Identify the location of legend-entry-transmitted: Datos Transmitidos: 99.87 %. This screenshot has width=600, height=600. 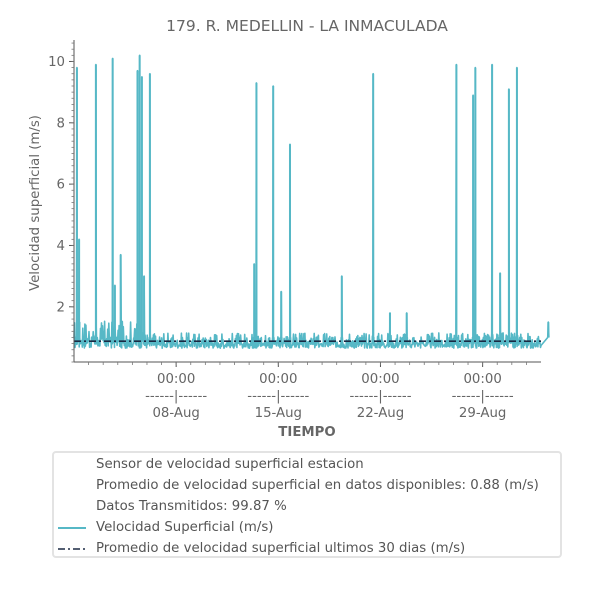
(307, 506).